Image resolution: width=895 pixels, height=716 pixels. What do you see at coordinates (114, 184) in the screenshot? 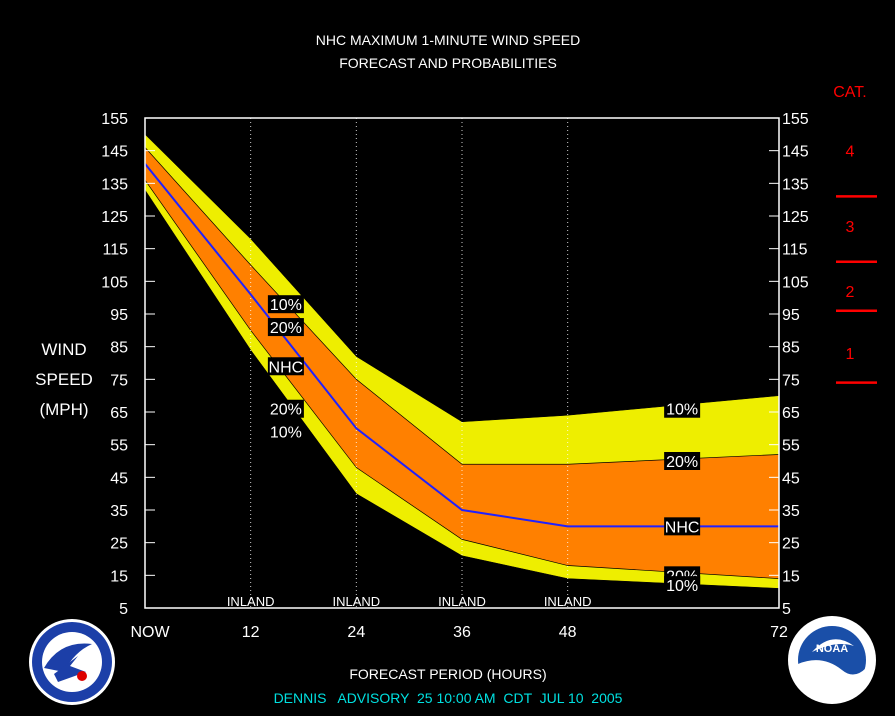
I see `y-tick-label-left-135: 135` at bounding box center [114, 184].